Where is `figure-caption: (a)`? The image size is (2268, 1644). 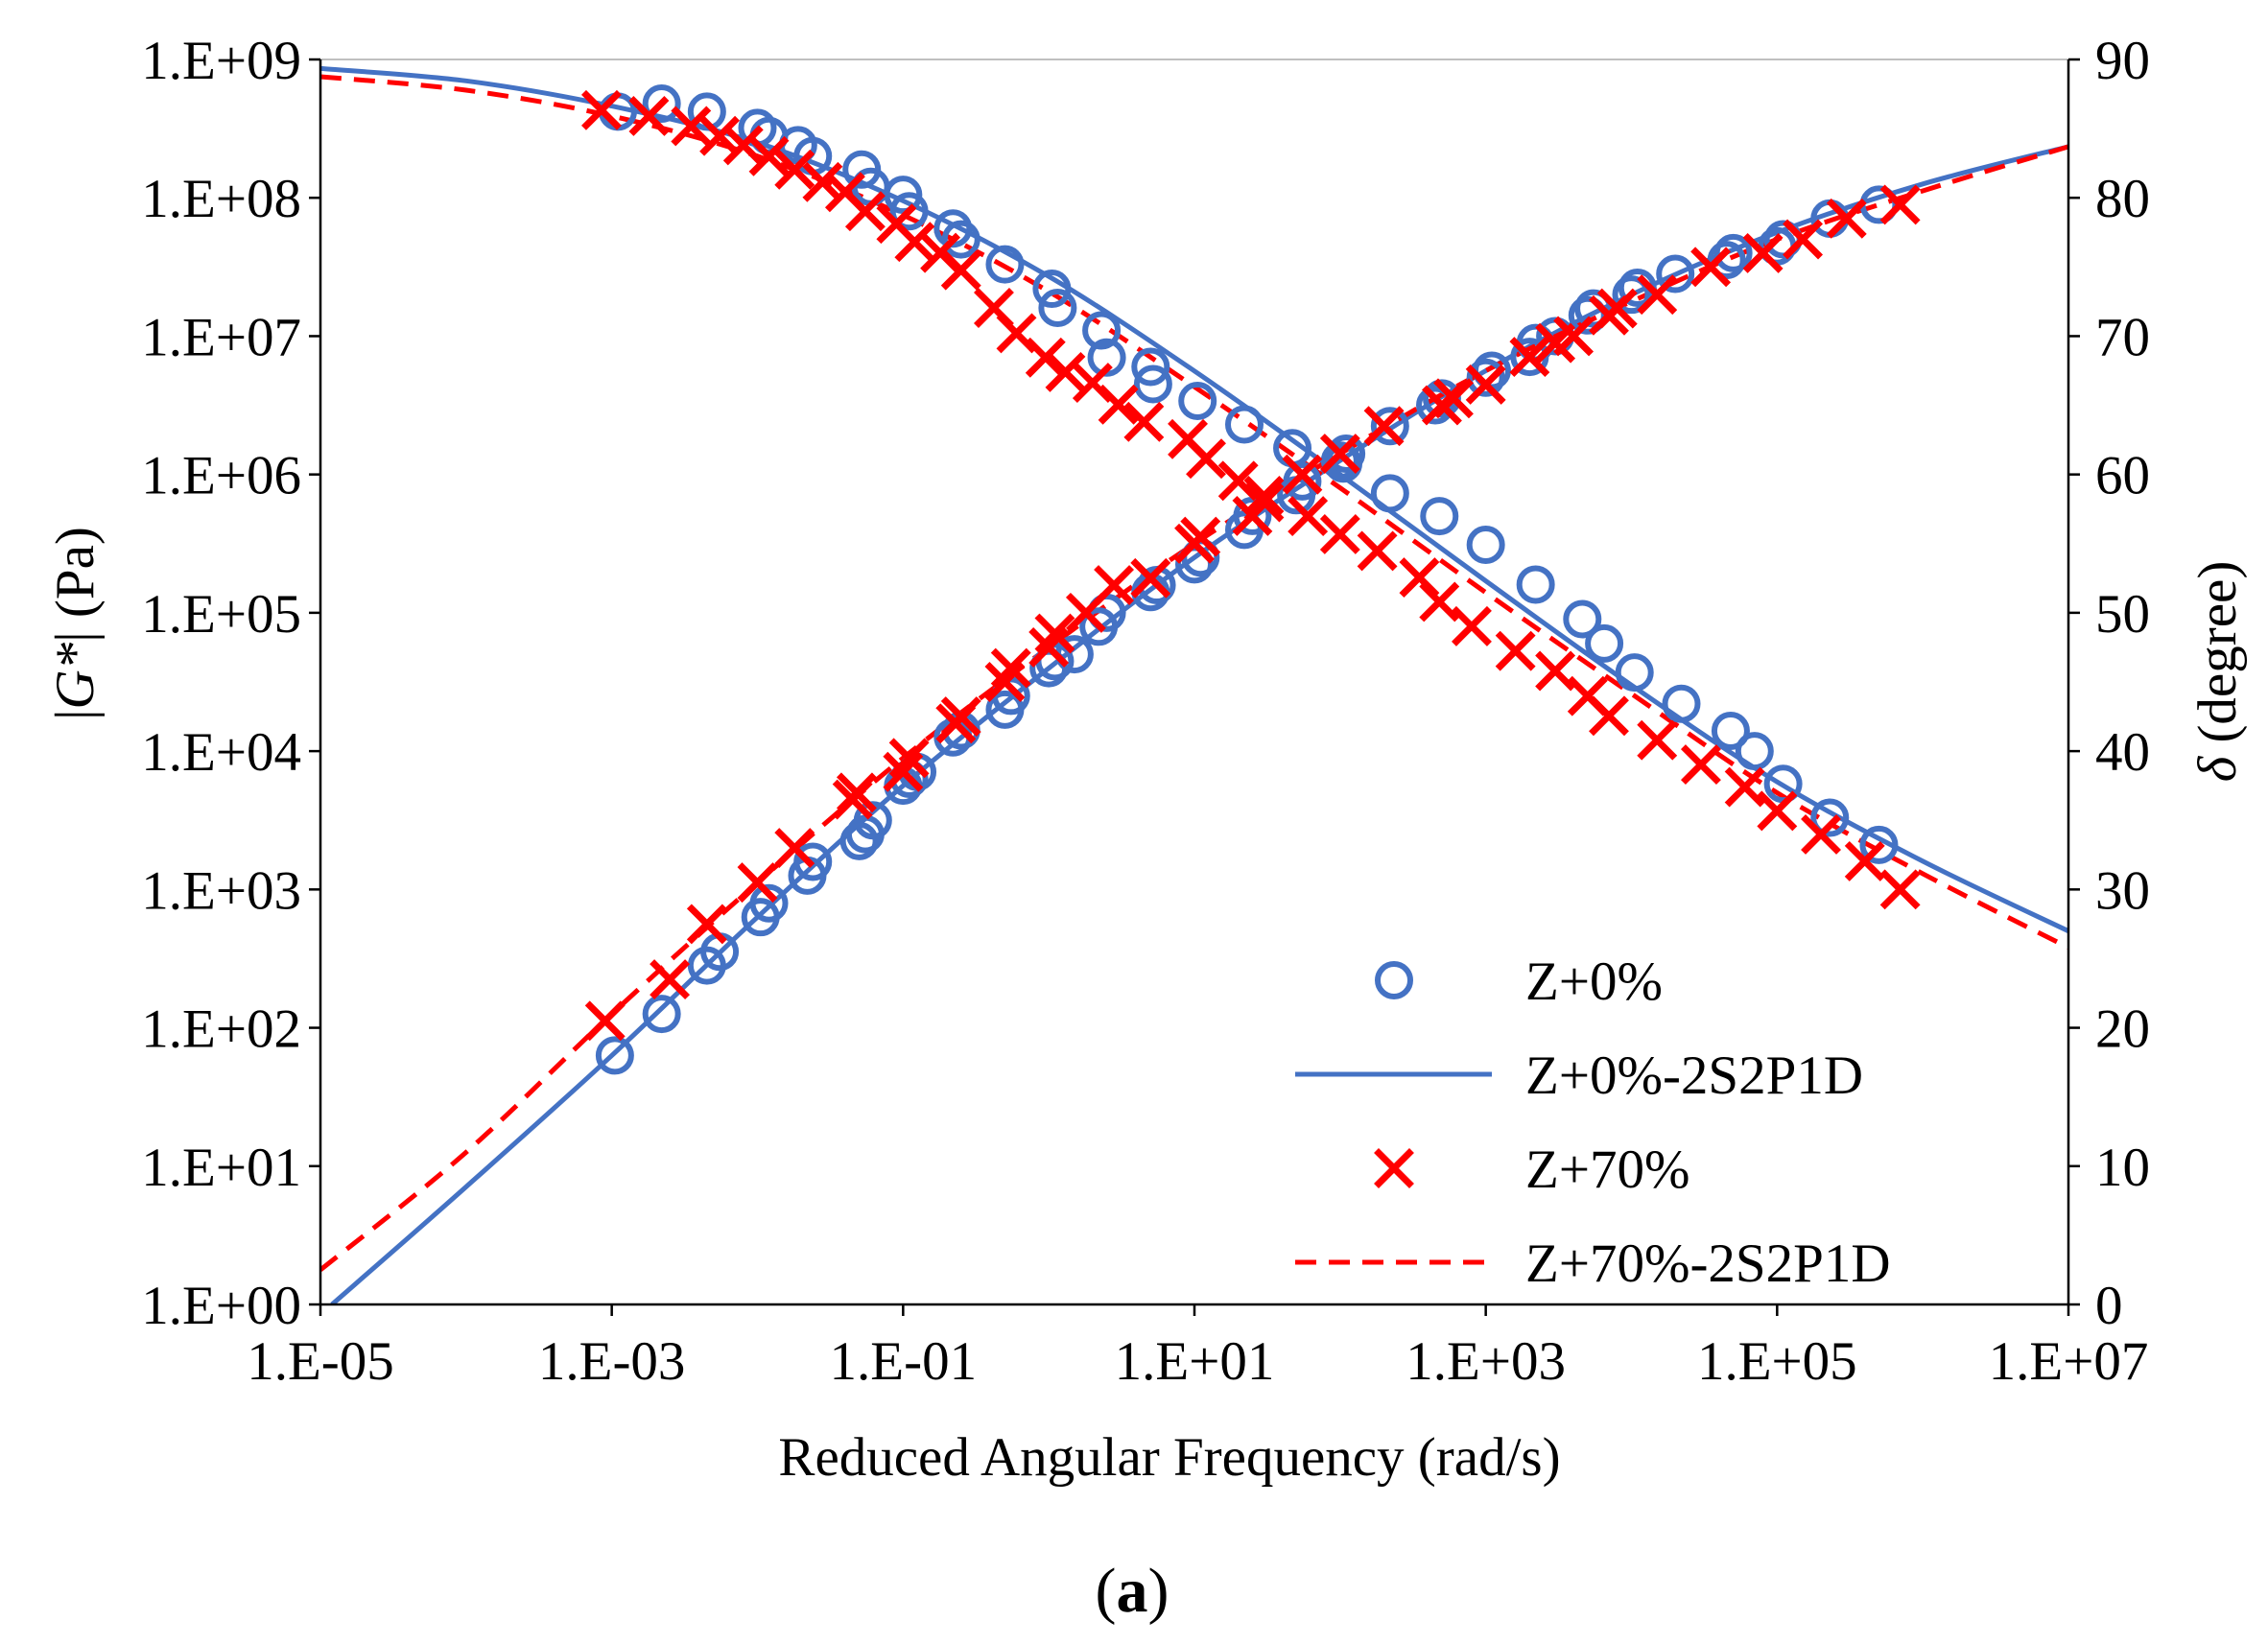
figure-caption: (a) is located at coordinates (1132, 1591).